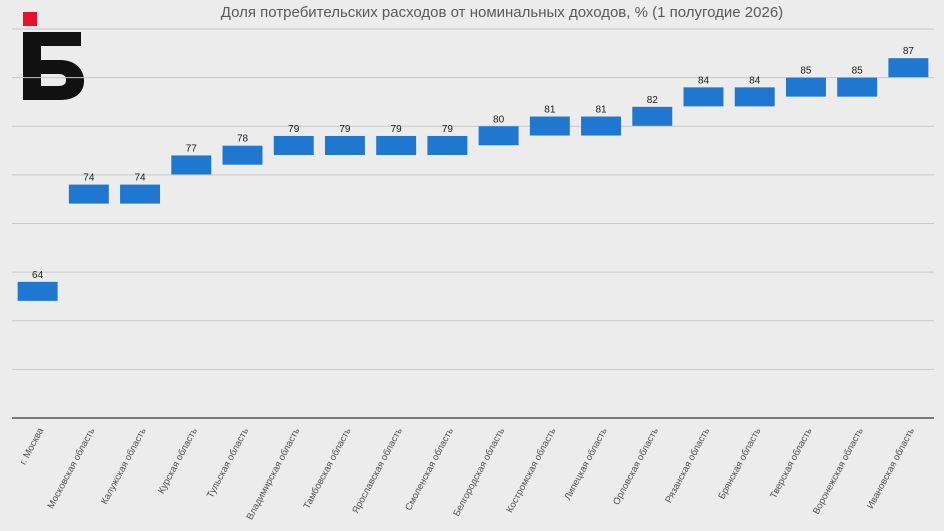 The height and width of the screenshot is (531, 944). What do you see at coordinates (243, 139) in the screenshot?
I see `data-label: 78` at bounding box center [243, 139].